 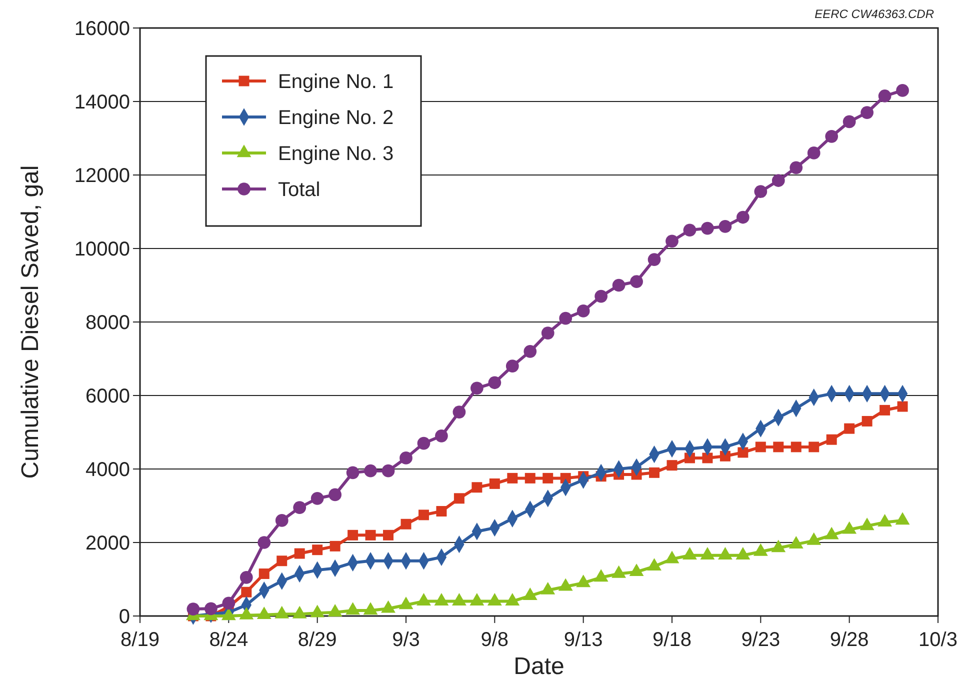 What do you see at coordinates (336, 154) in the screenshot?
I see `legend-label: Engine No. 3` at bounding box center [336, 154].